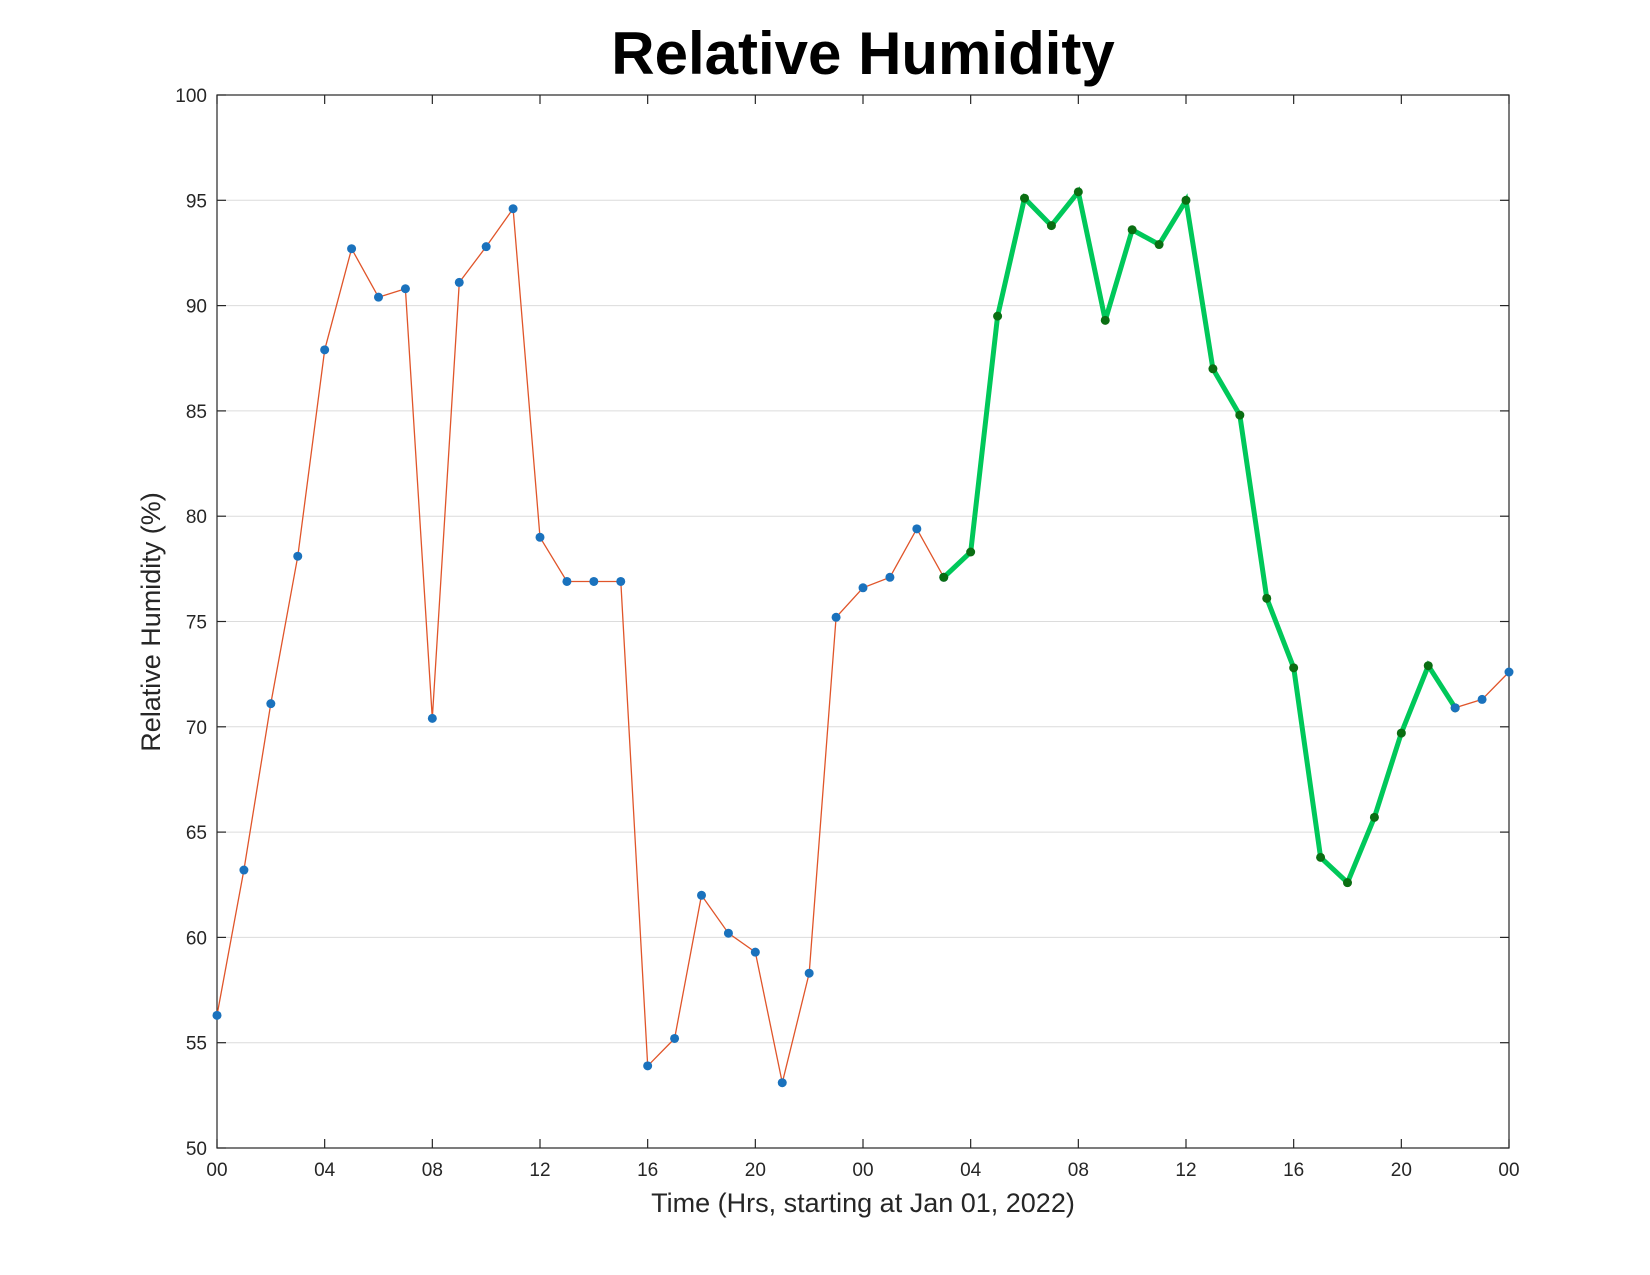  I want to click on y-tick-label: 50, so click(196, 1149).